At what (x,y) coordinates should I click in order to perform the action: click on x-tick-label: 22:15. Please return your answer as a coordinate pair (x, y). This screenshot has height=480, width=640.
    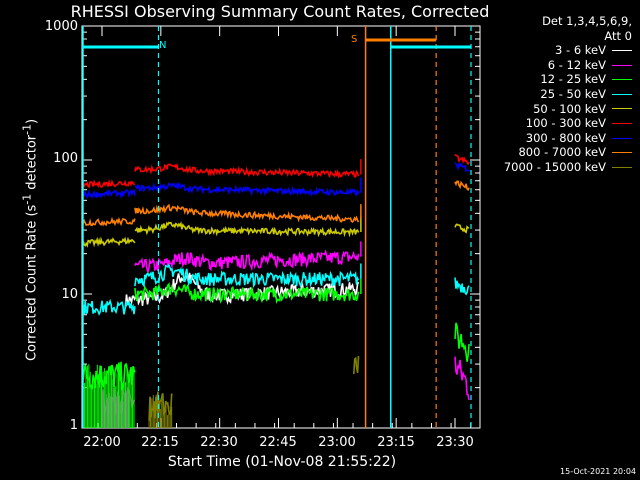
    Looking at the image, I should click on (160, 442).